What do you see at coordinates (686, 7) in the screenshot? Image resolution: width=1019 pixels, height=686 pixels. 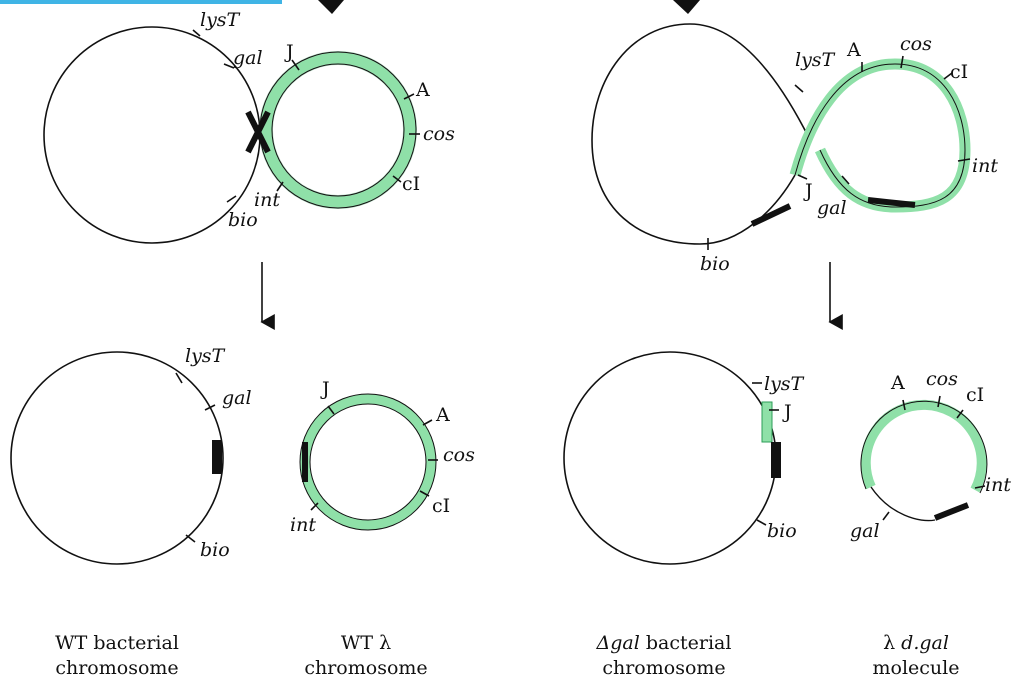 I see `top-arrow-right` at bounding box center [686, 7].